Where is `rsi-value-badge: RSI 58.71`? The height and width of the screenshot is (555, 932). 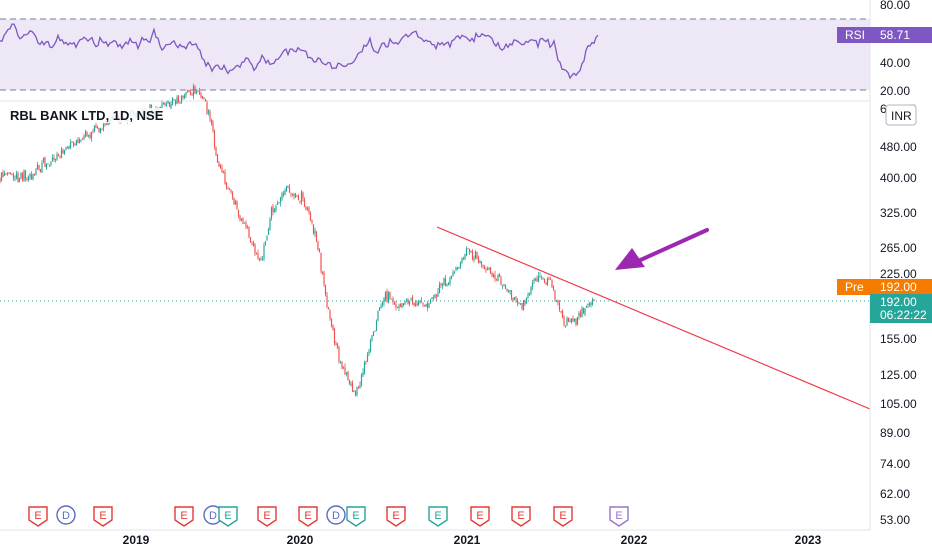
rsi-value-badge: RSI 58.71 is located at coordinates (884, 35).